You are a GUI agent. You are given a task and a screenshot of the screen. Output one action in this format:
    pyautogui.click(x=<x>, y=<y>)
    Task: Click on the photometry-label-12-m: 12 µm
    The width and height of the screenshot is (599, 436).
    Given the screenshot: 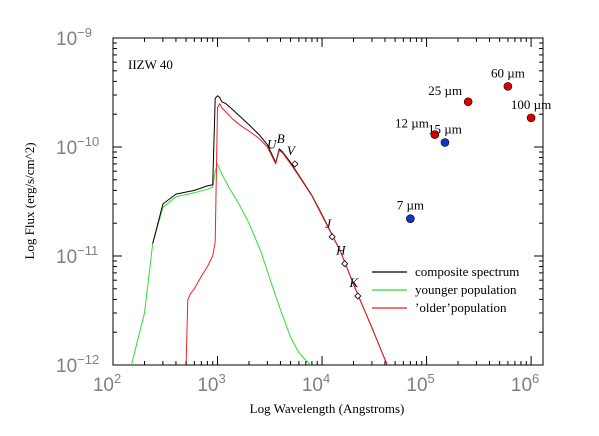 What is the action you would take?
    pyautogui.click(x=412, y=123)
    